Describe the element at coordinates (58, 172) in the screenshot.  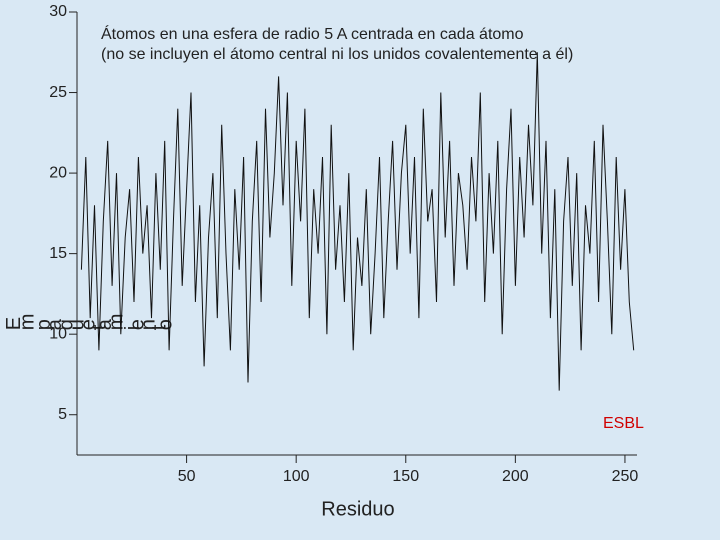
I see `y-tick-label: 20` at that location.